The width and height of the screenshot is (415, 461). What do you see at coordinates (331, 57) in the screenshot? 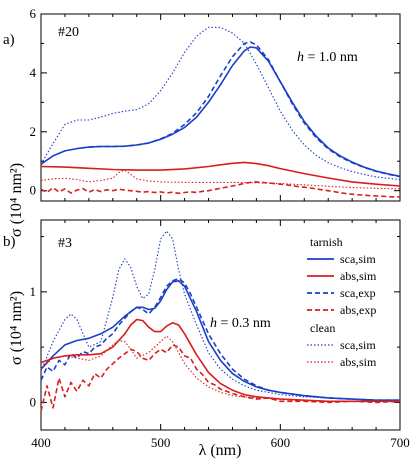
I see `panel-a-annotation-value: = 1.0 nm` at bounding box center [331, 57].